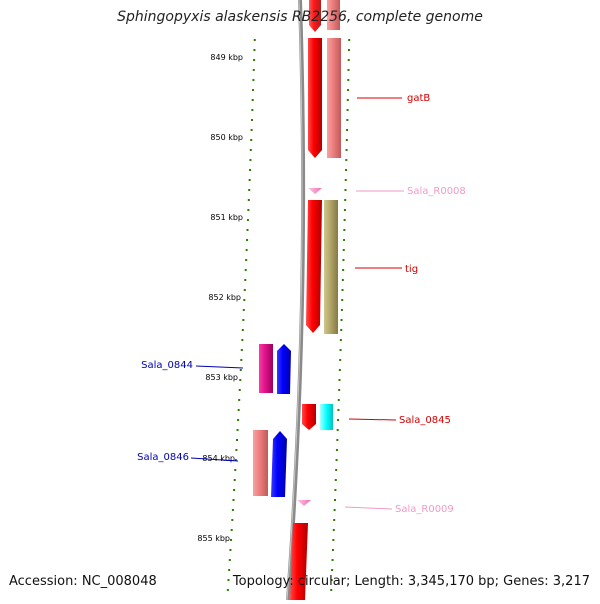 This screenshot has width=600, height=604. I want to click on scale-ticks-right, so click(340, 315).